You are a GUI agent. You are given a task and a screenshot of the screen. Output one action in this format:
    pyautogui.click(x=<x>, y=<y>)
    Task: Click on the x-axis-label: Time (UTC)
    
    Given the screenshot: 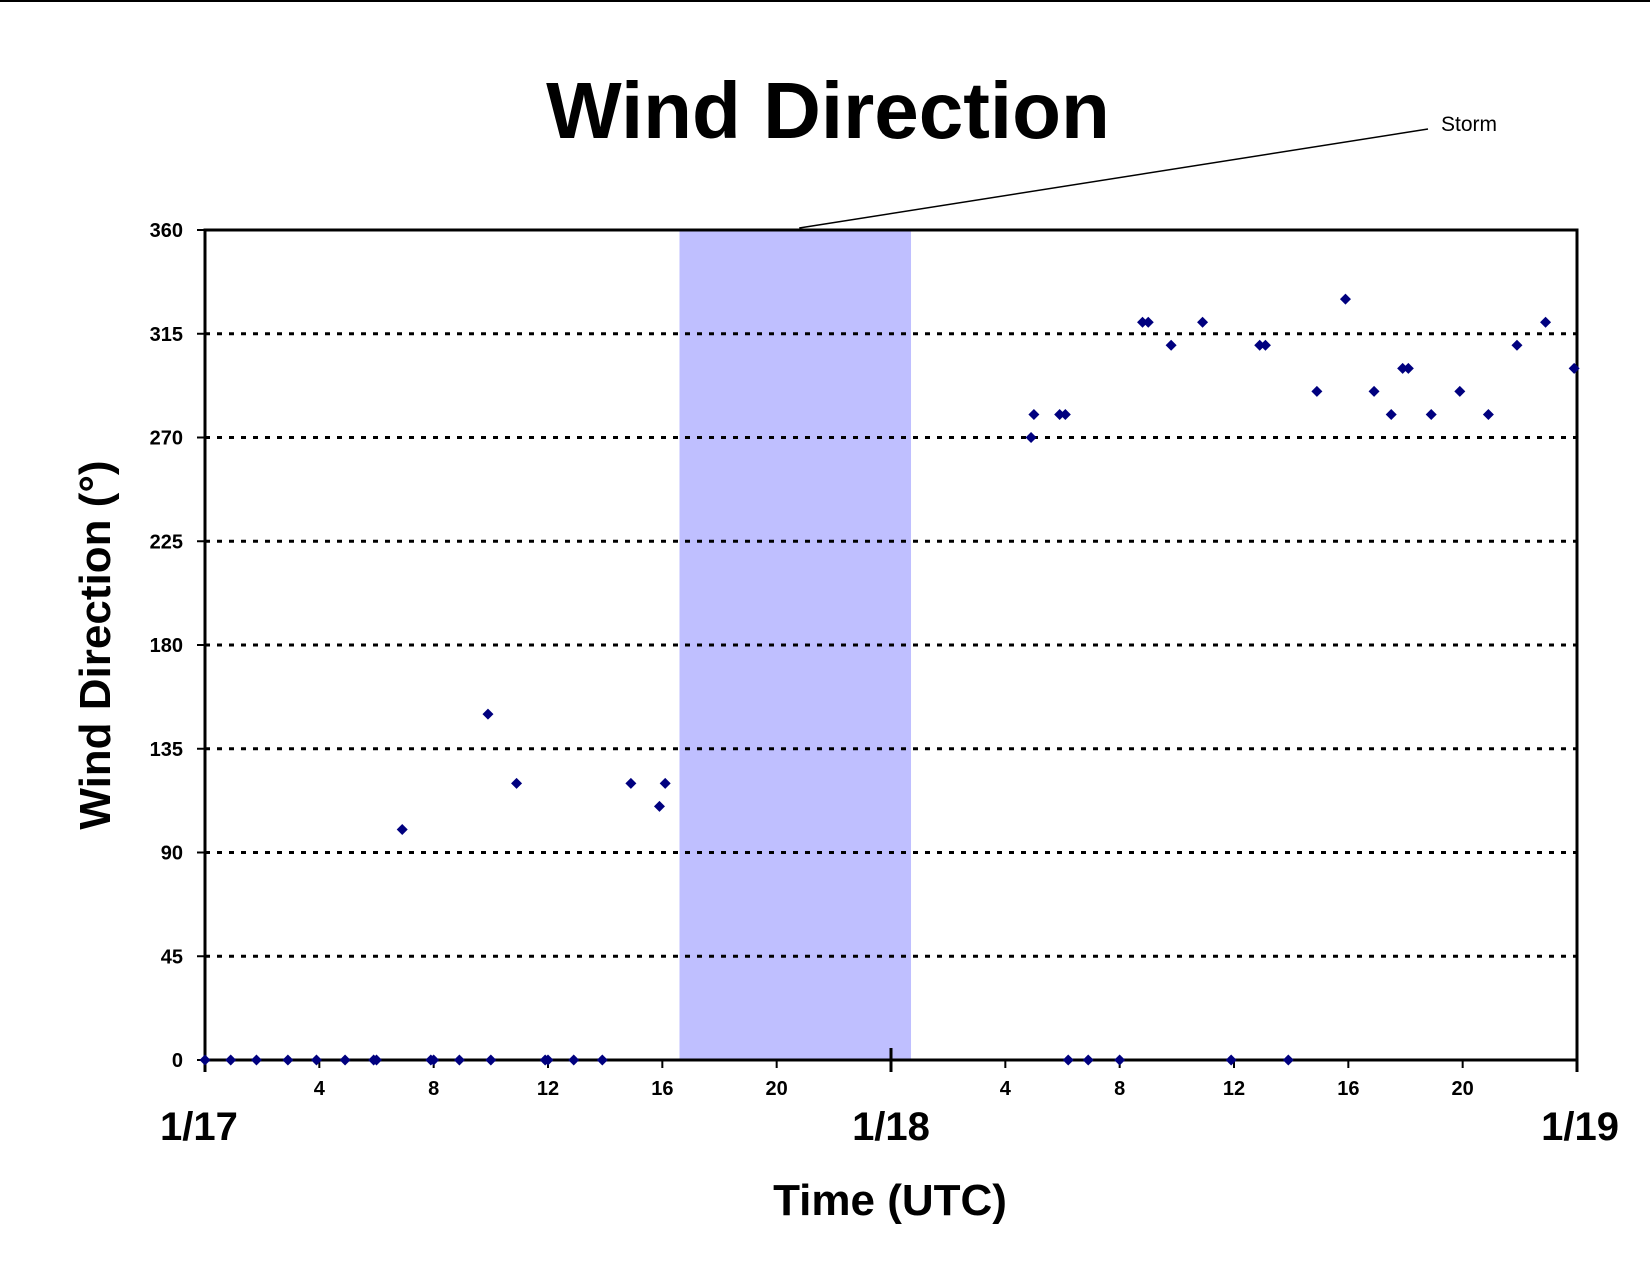 What is the action you would take?
    pyautogui.click(x=890, y=1200)
    